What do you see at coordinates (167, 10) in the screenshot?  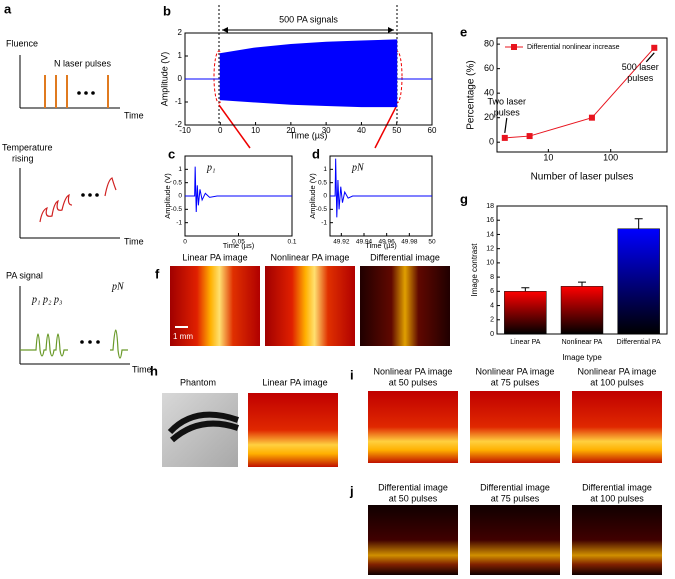 I see `panel-label: b` at bounding box center [167, 10].